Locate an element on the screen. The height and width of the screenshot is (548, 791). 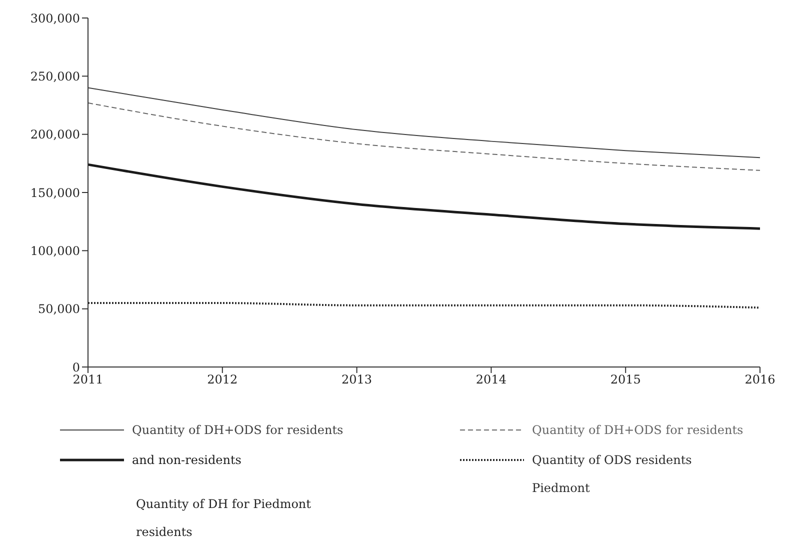
y-tick-label: 200,000 is located at coordinates (55, 135).